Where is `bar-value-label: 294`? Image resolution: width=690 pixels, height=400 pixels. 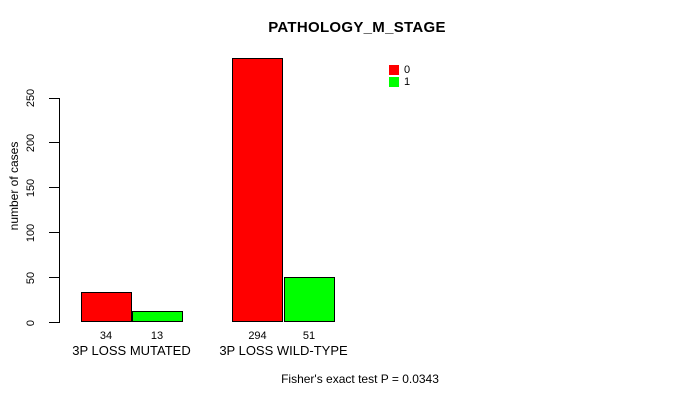 bar-value-label: 294 is located at coordinates (257, 336).